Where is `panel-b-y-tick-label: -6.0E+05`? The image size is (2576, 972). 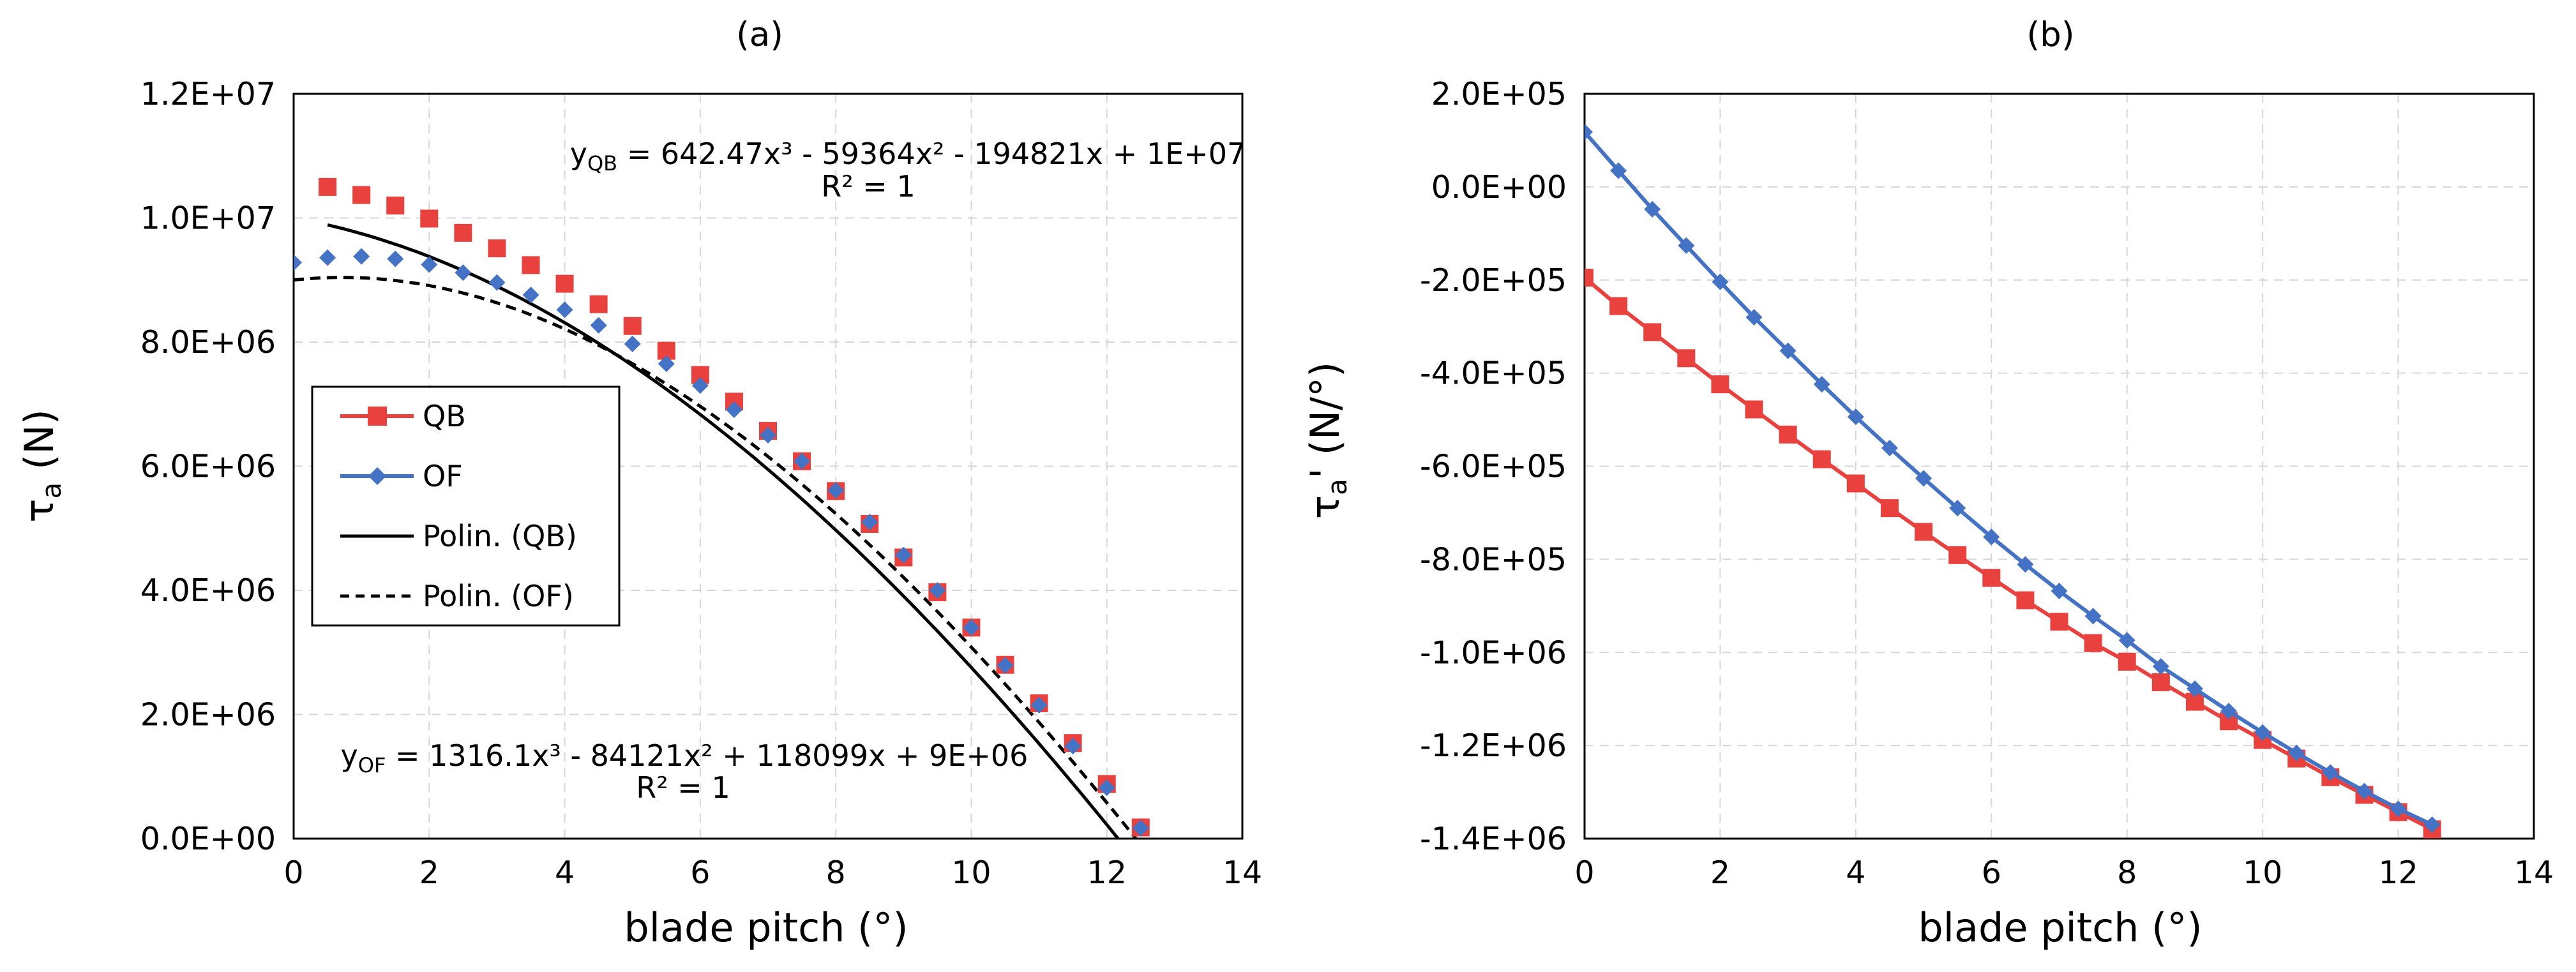
panel-b-y-tick-label: -6.0E+05 is located at coordinates (1493, 467).